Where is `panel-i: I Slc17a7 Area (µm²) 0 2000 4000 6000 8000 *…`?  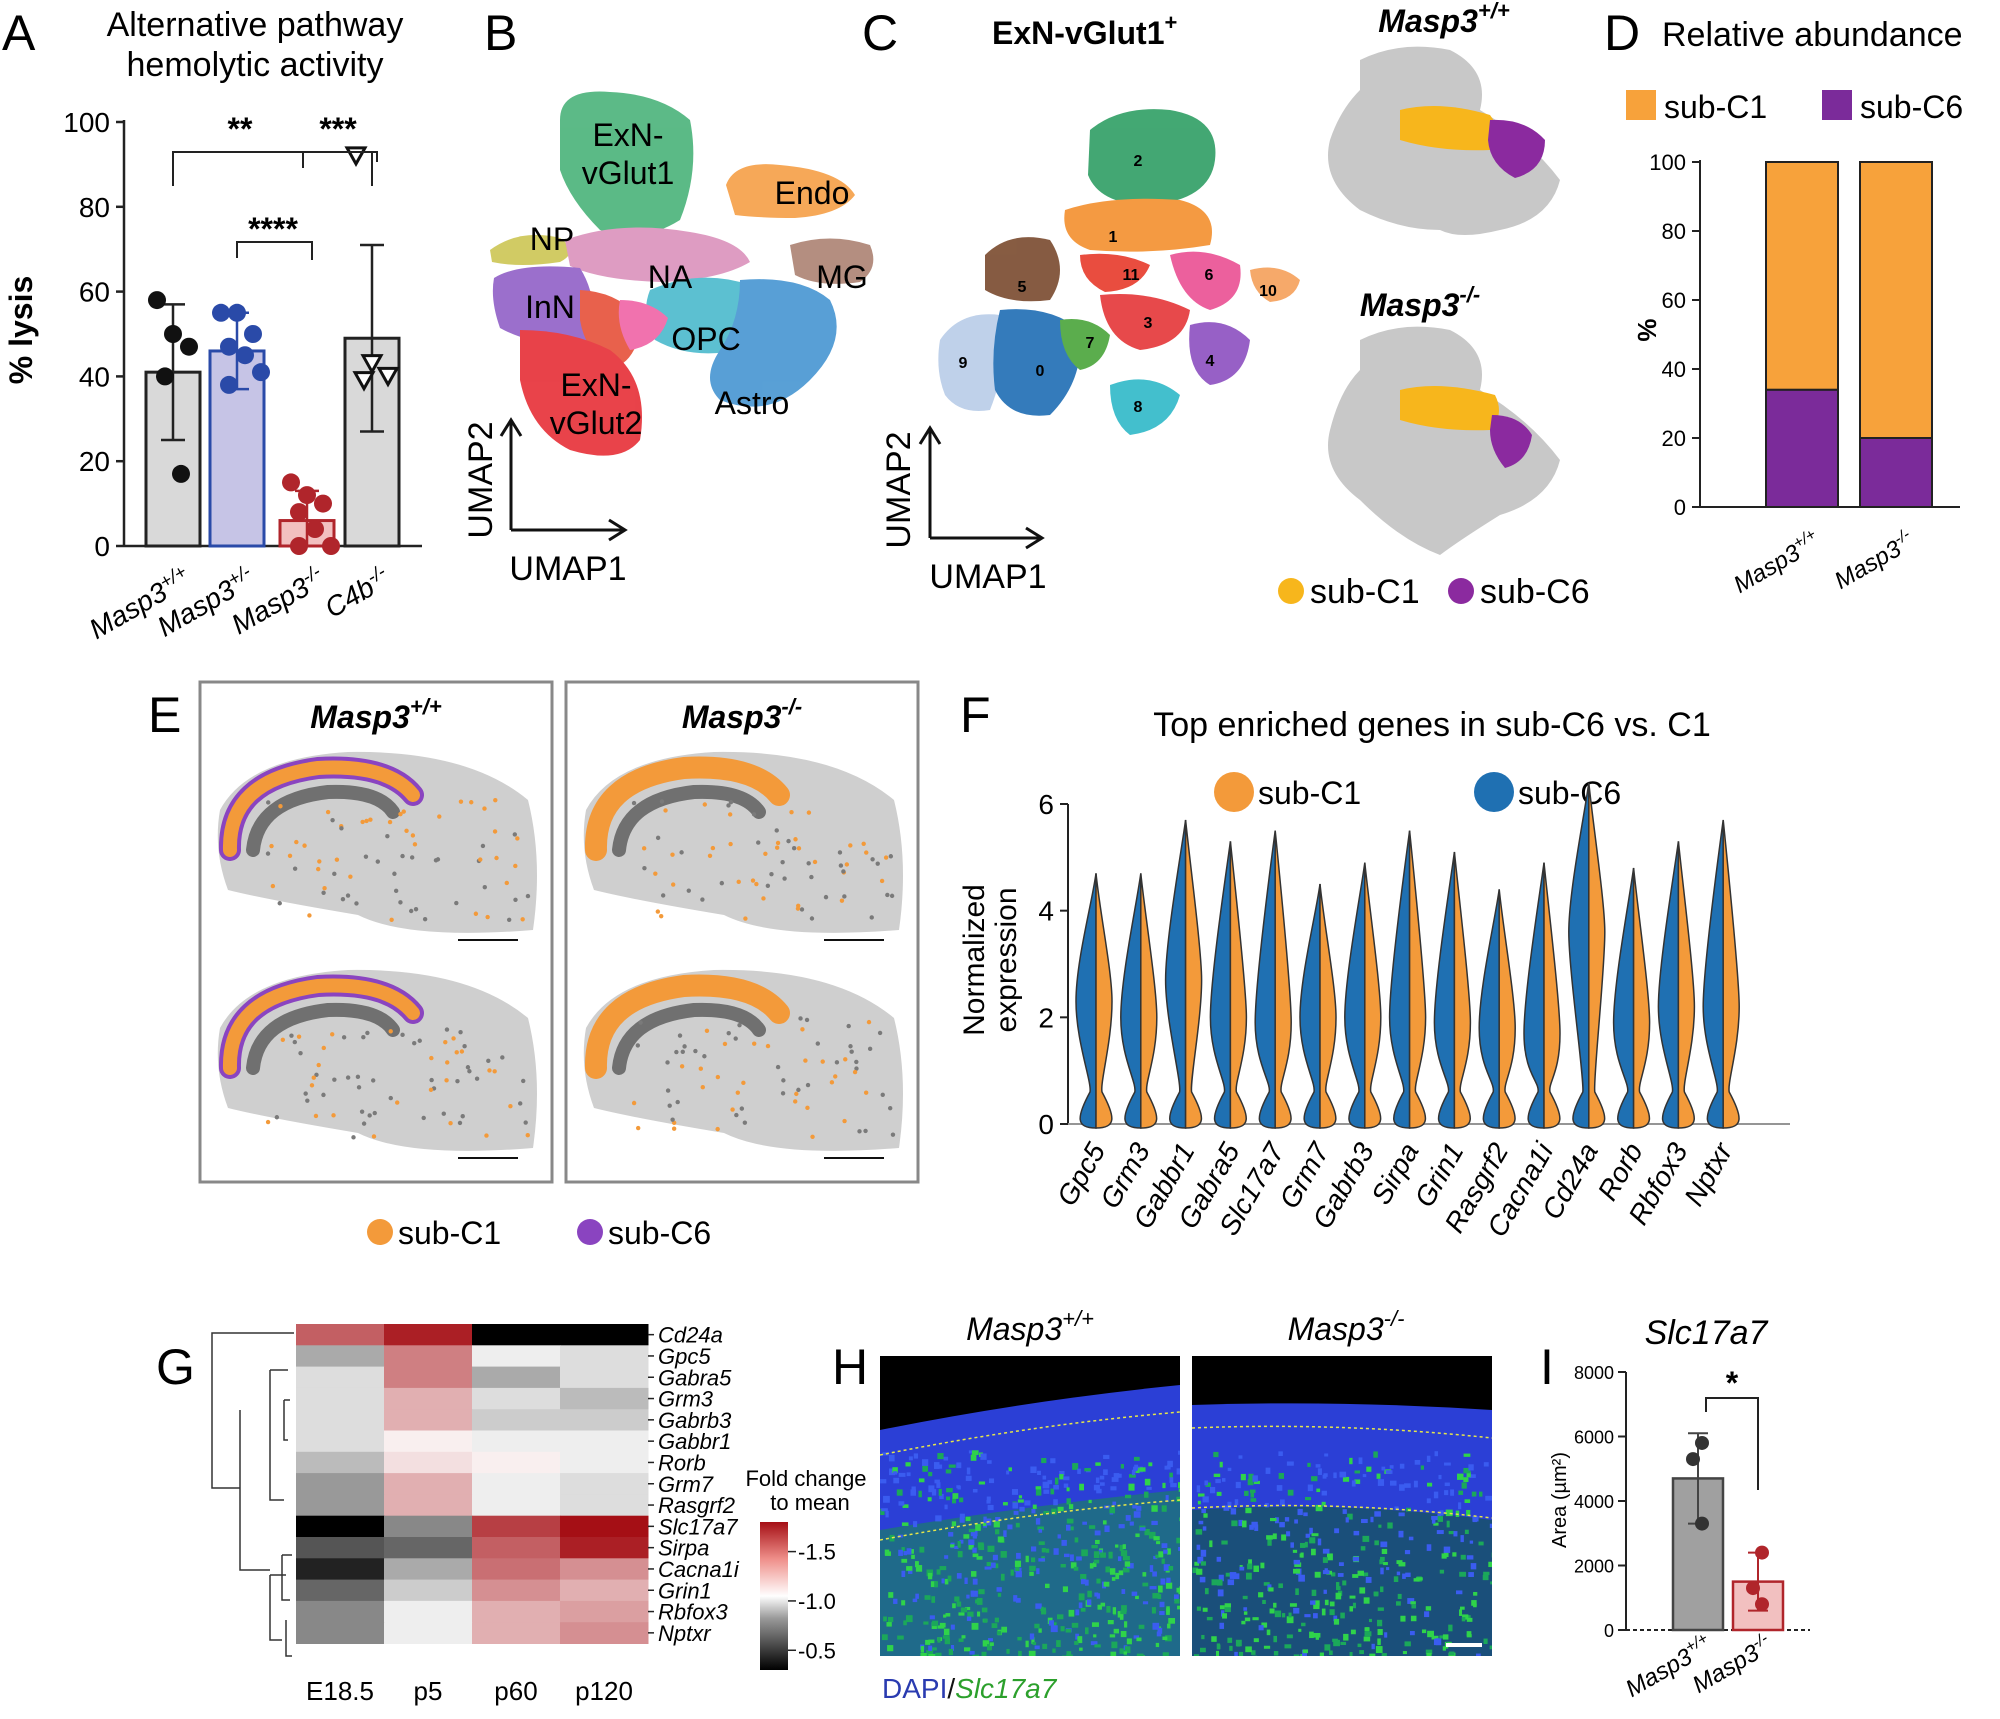
panel-i: I Slc17a7 Area (µm²) 0 2000 4000 6000 8000 *… is located at coordinates (1675, 1508).